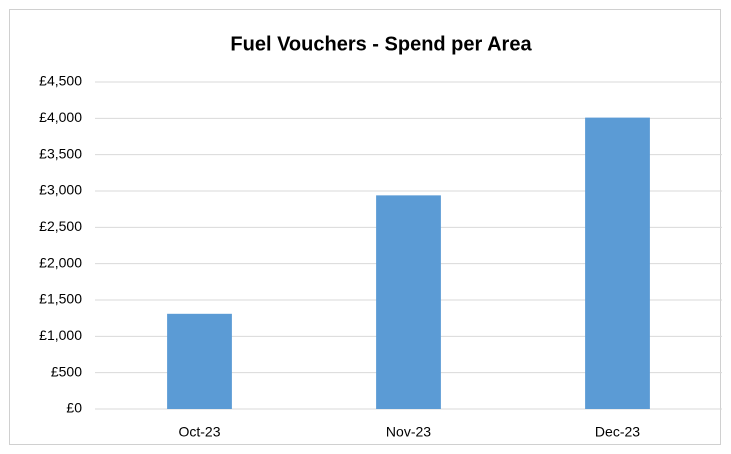  Describe the element at coordinates (617, 432) in the screenshot. I see `x-tick-label: Dec-23` at that location.